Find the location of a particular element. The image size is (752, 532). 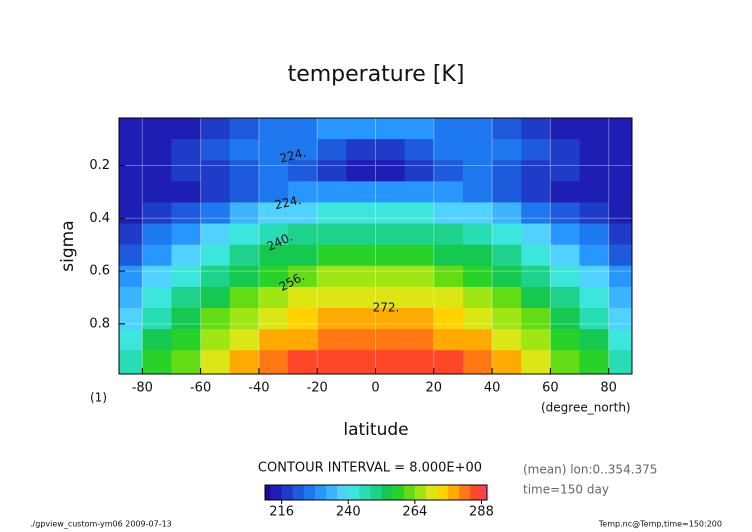

y-tick-label: 0.6 is located at coordinates (99, 271).